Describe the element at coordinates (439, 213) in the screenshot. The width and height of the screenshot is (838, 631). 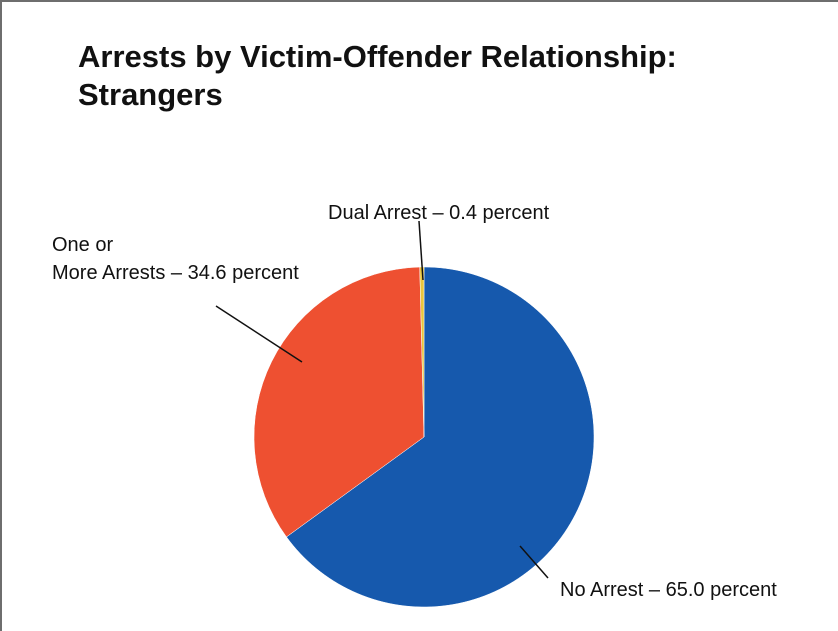
I see `label-dual-arrest: Dual Arrest – 0.4 percent` at that location.